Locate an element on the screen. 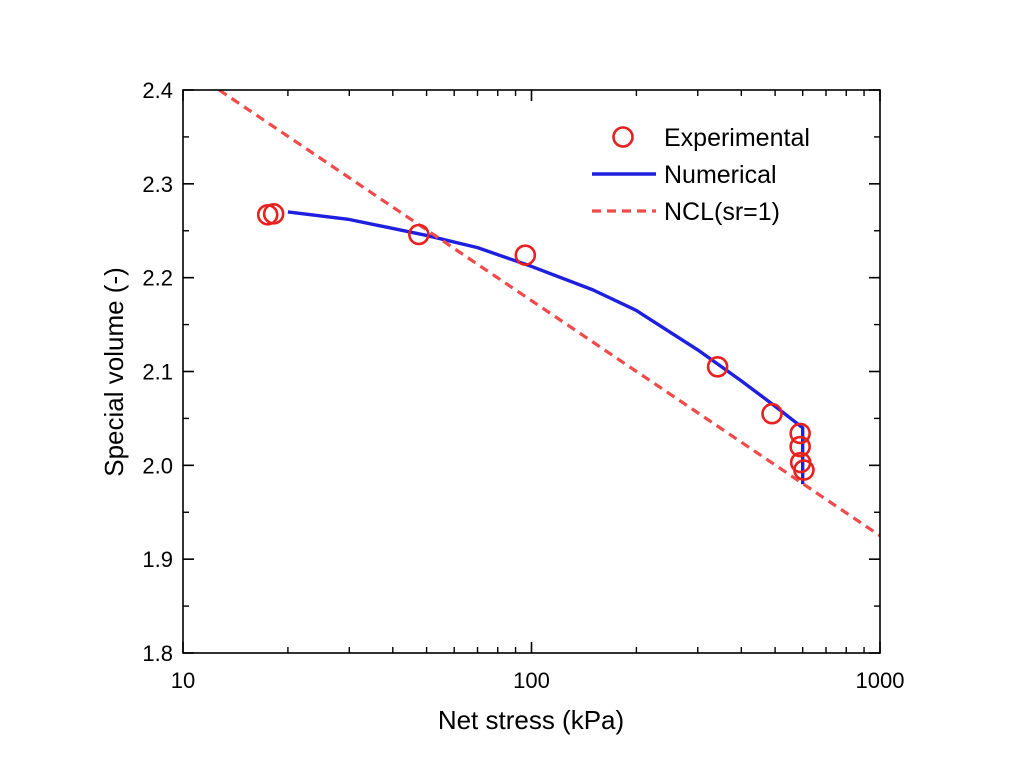 The height and width of the screenshot is (784, 1024). legend: Experimental Numerical NCL(sr=1) is located at coordinates (701, 175).